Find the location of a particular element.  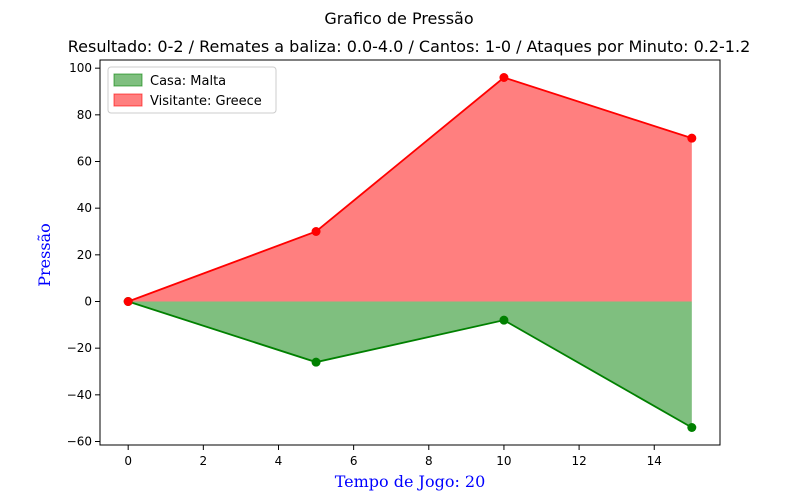

legend: Casa: Malta Visitante: Greece is located at coordinates (192, 90).